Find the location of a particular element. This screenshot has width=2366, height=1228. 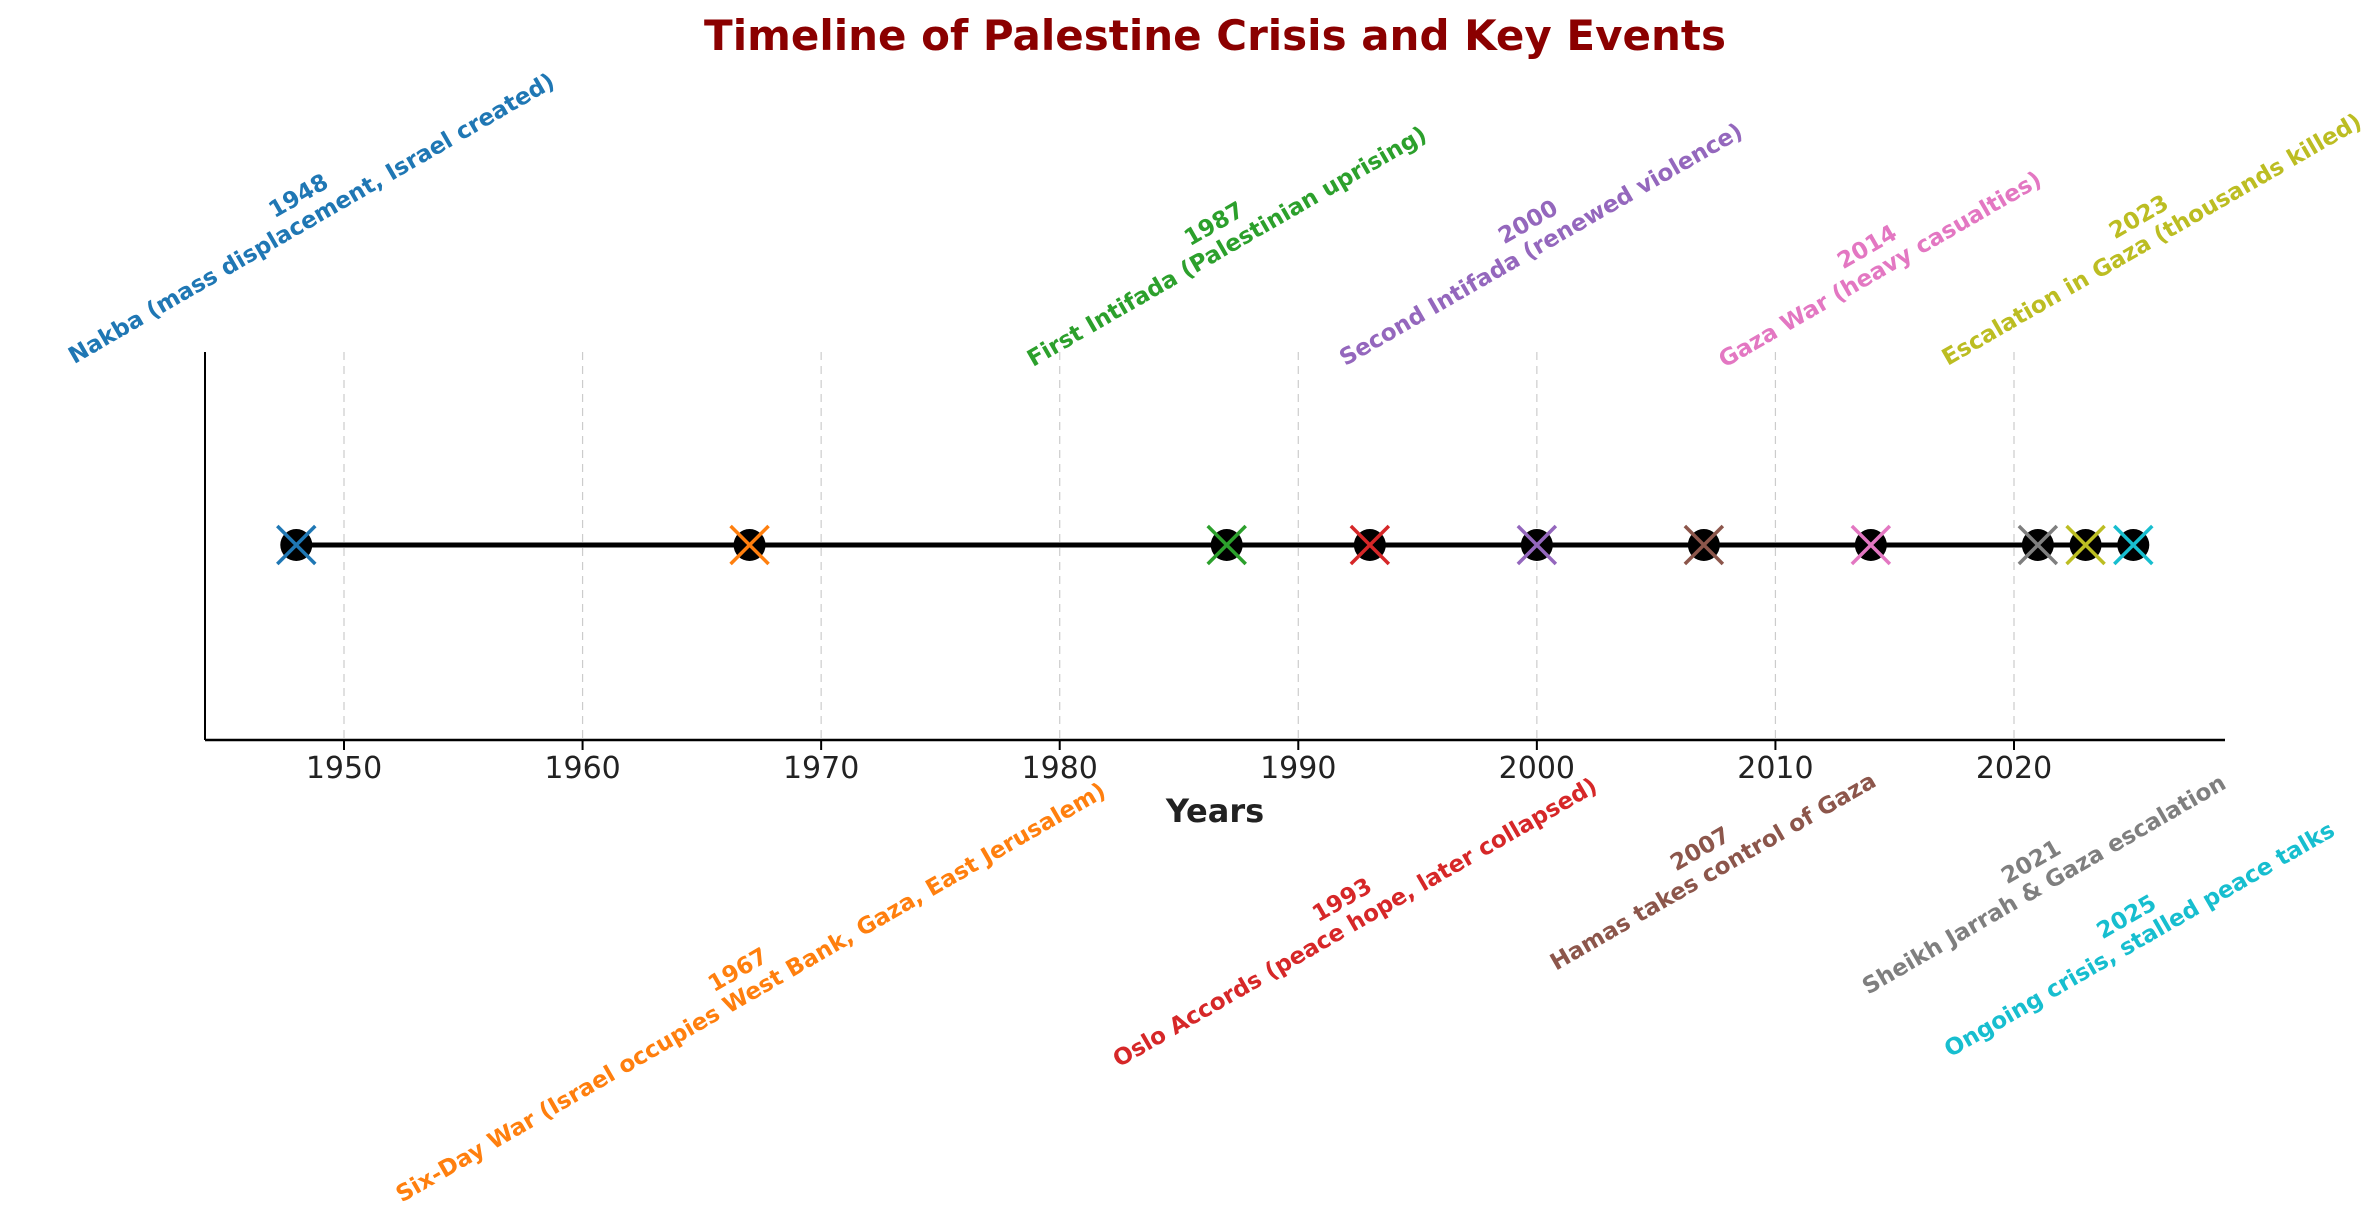

x-tick-label: 1970 is located at coordinates (821, 768).